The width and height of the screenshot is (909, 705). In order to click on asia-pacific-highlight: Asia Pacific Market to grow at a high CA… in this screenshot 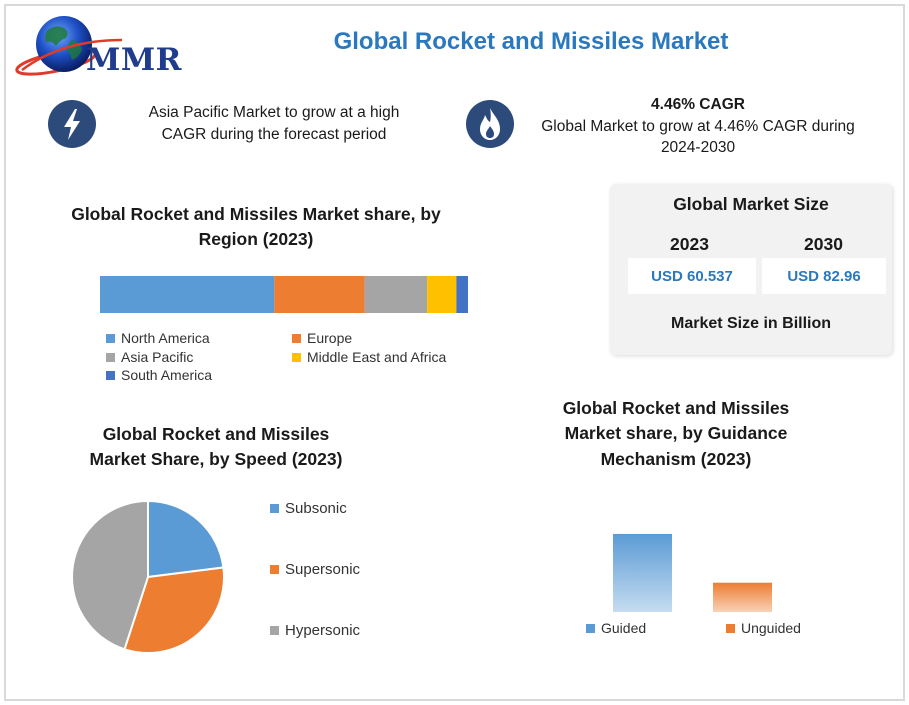, I will do `click(274, 123)`.